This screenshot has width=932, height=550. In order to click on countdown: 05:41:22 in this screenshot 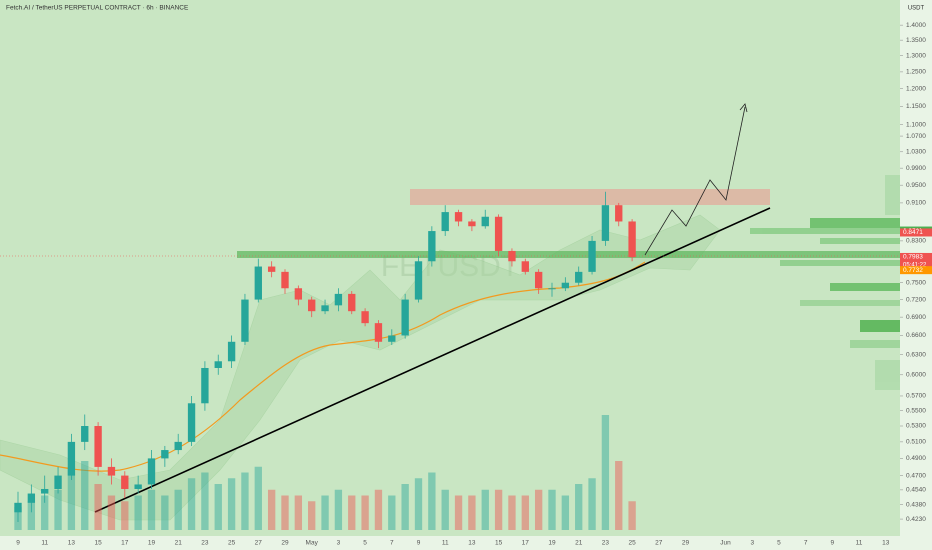, I will do `click(915, 266)`.